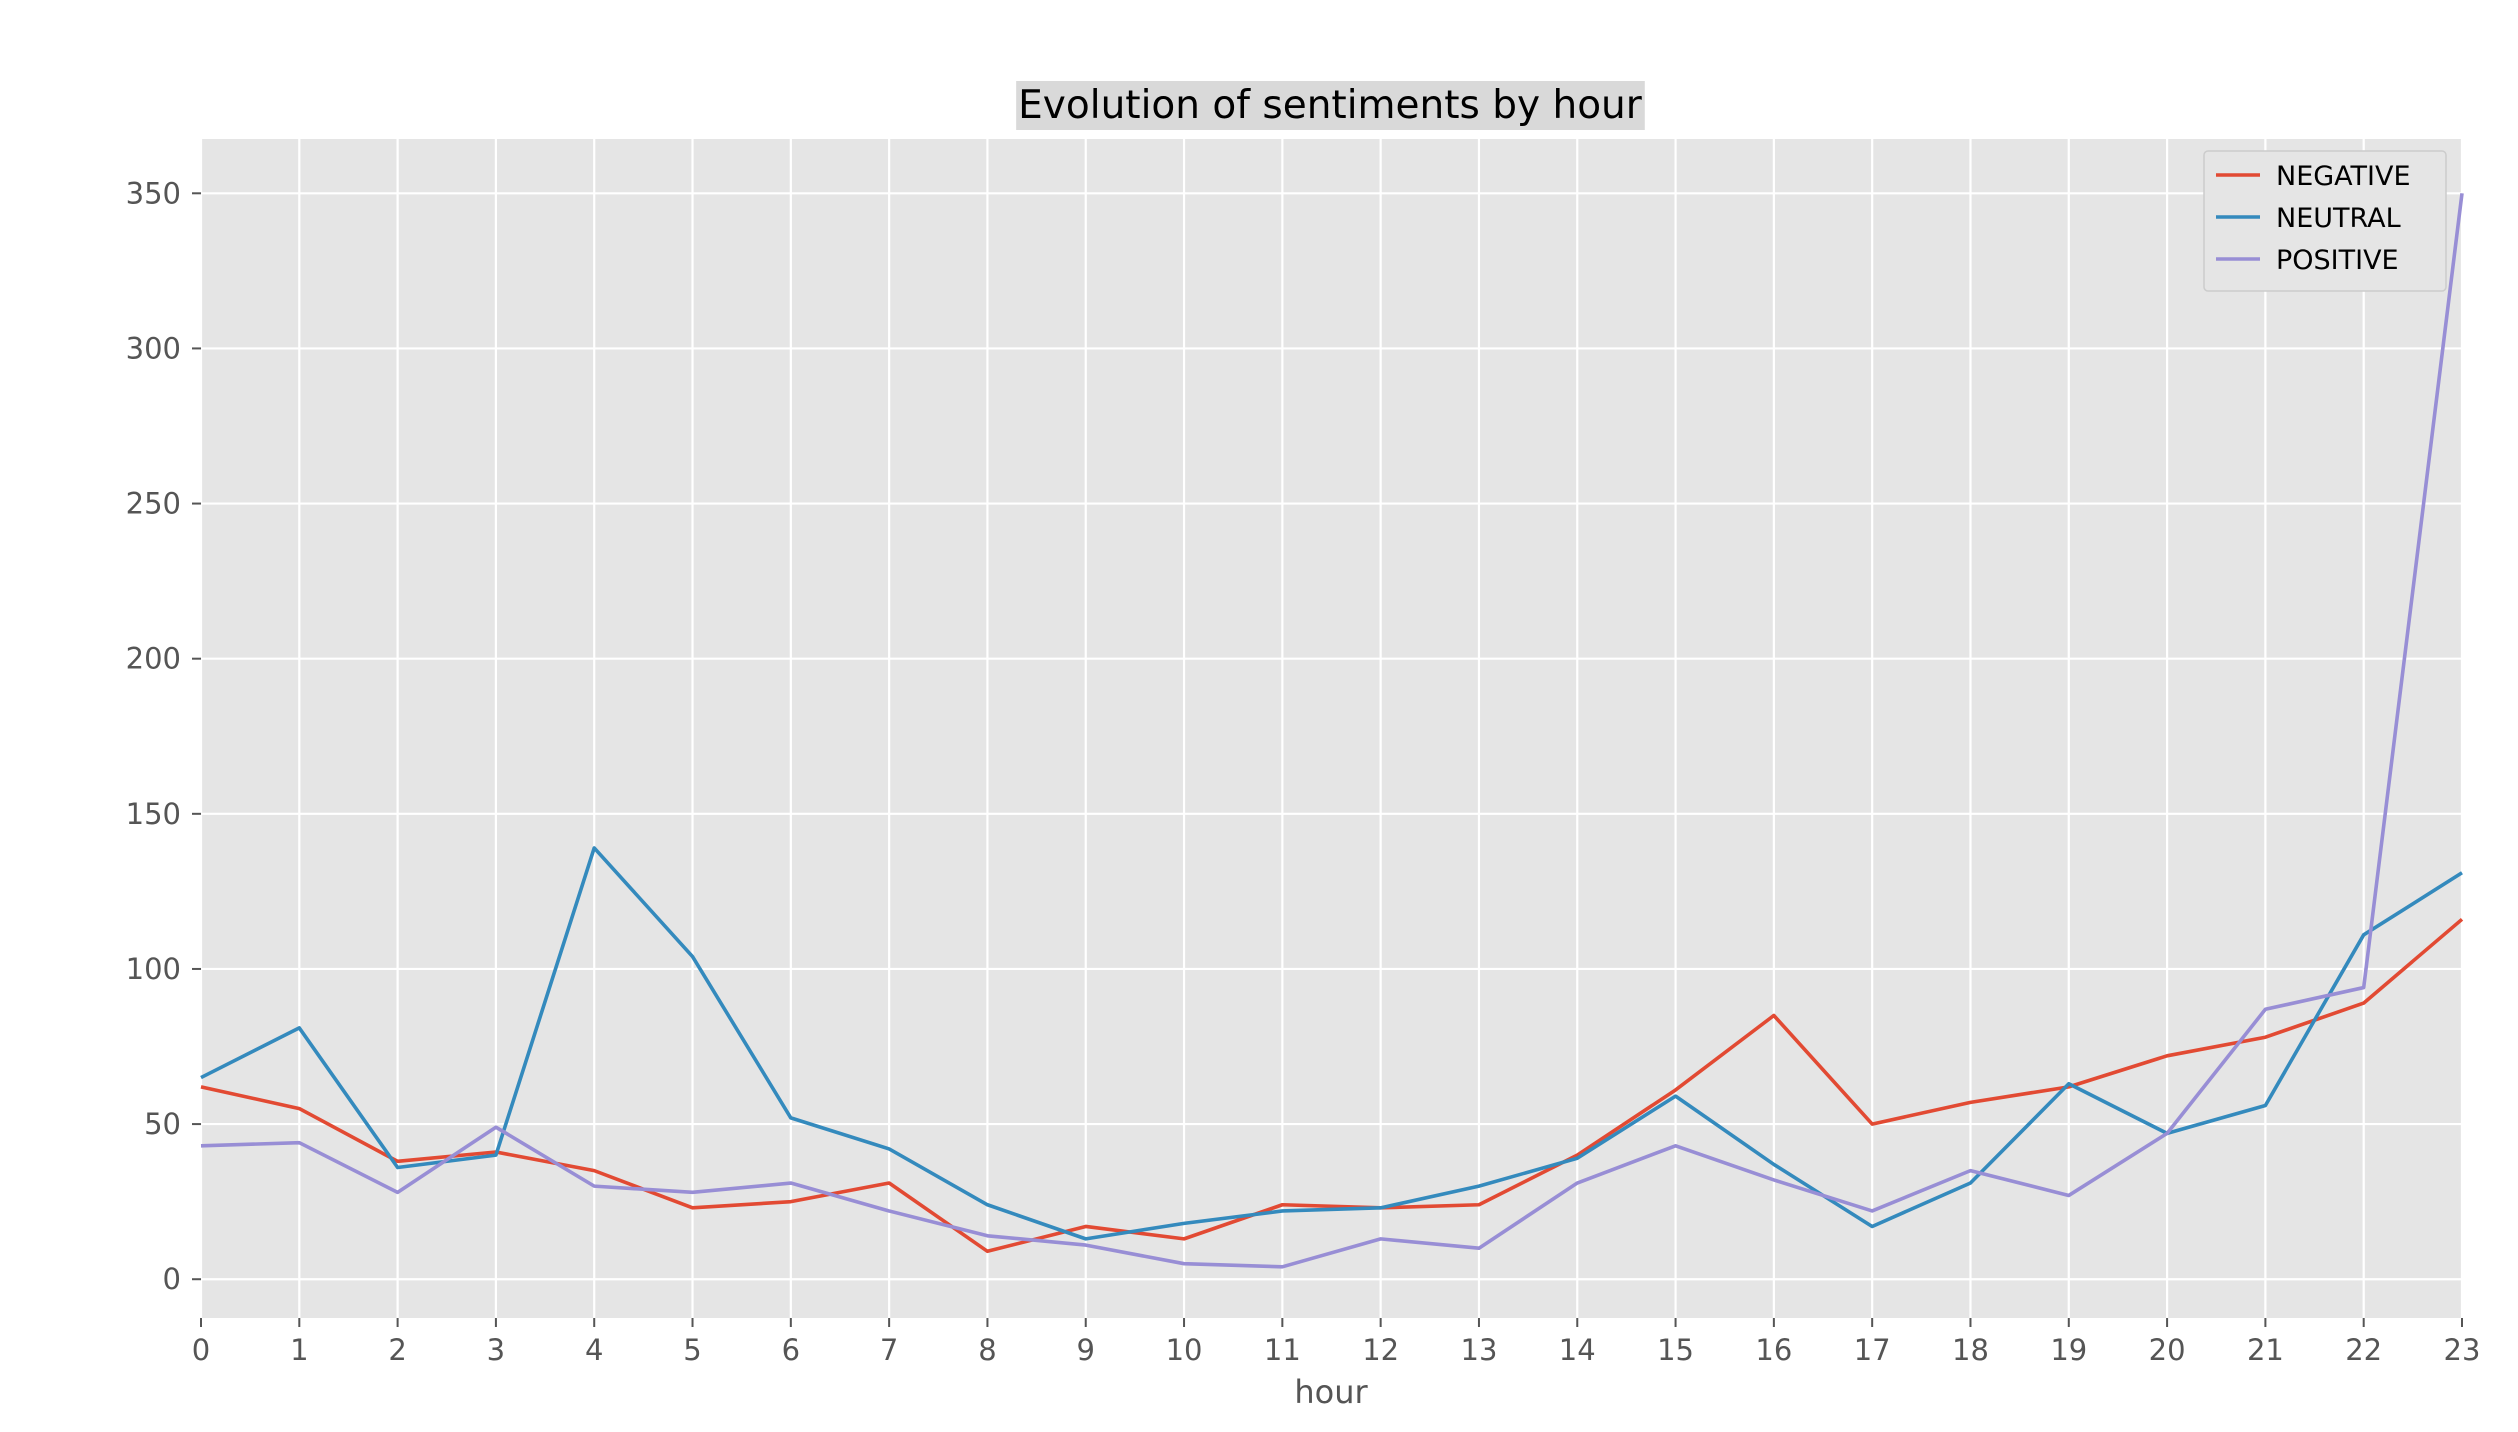 This screenshot has width=2518, height=1432. Describe the element at coordinates (1970, 1350) in the screenshot. I see `x-tick-label: 18` at that location.